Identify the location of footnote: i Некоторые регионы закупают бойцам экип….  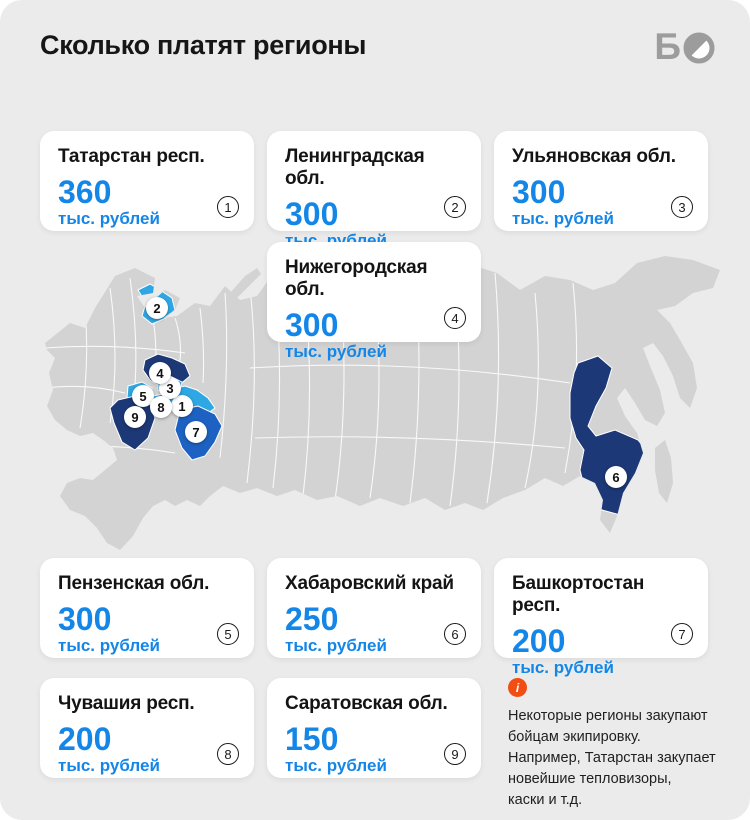
(614, 744).